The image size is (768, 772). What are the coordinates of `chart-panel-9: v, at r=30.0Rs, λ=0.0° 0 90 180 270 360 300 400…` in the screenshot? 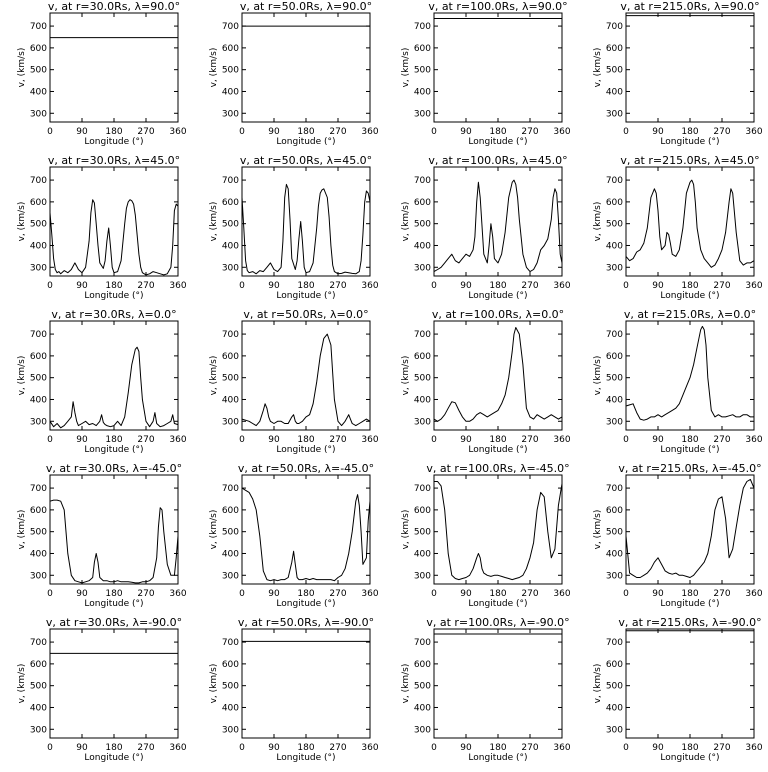 It's located at (102, 381).